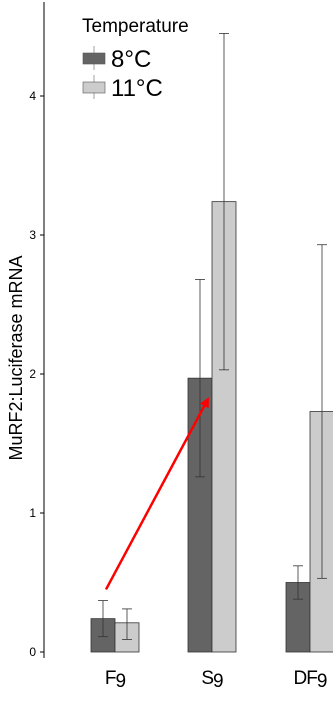  Describe the element at coordinates (212, 680) in the screenshot. I see `x-tick-label-S9: S9` at that location.